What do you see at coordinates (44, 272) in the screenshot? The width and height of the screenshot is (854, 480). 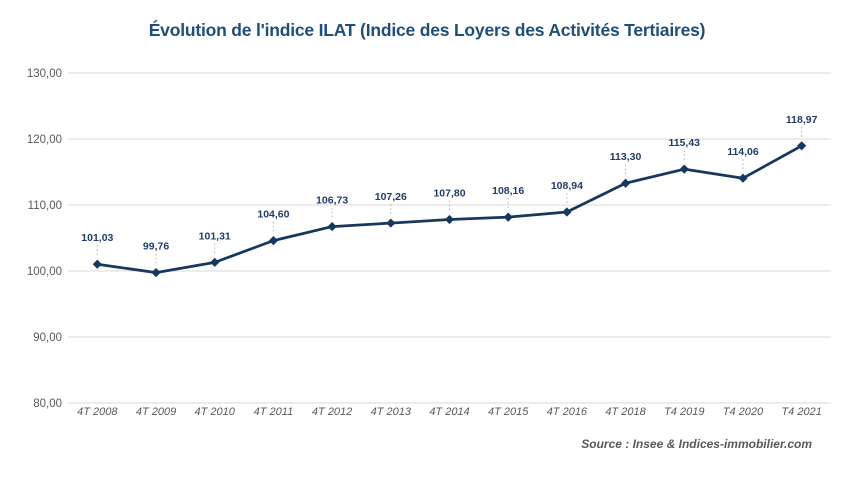 I see `y-tick-label: 100,00` at bounding box center [44, 272].